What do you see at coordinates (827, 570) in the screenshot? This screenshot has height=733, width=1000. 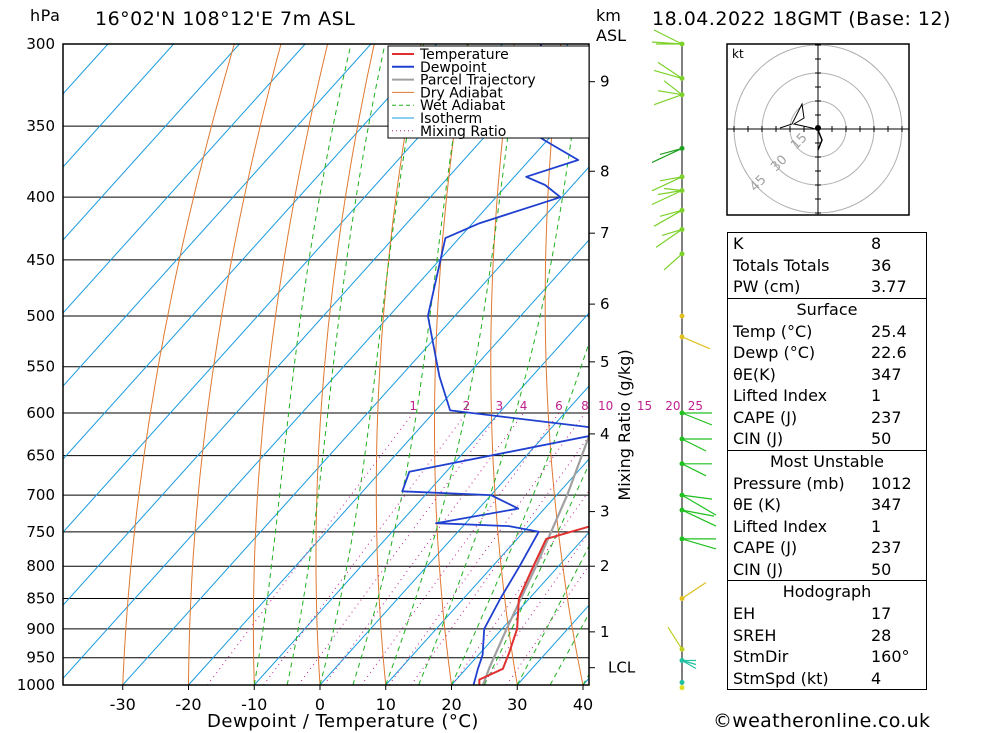 I see `index-row: CIN (J) 50` at bounding box center [827, 570].